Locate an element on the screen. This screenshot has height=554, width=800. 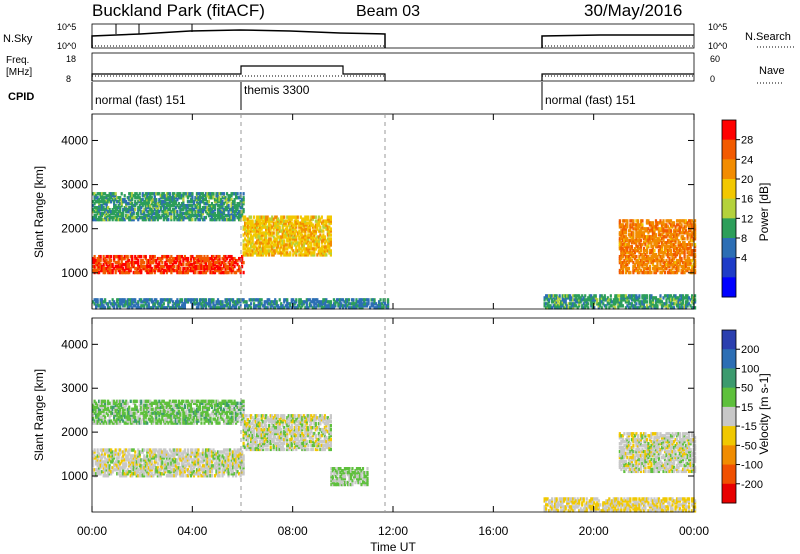
nave-tick-bottom: 0 is located at coordinates (712, 79).